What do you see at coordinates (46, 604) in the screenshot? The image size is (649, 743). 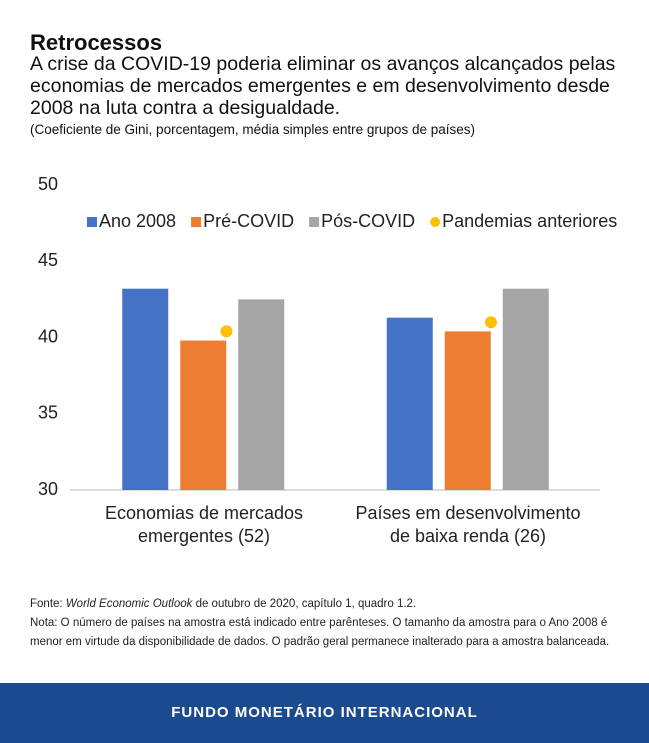 I see `source-text: Fonte:` at bounding box center [46, 604].